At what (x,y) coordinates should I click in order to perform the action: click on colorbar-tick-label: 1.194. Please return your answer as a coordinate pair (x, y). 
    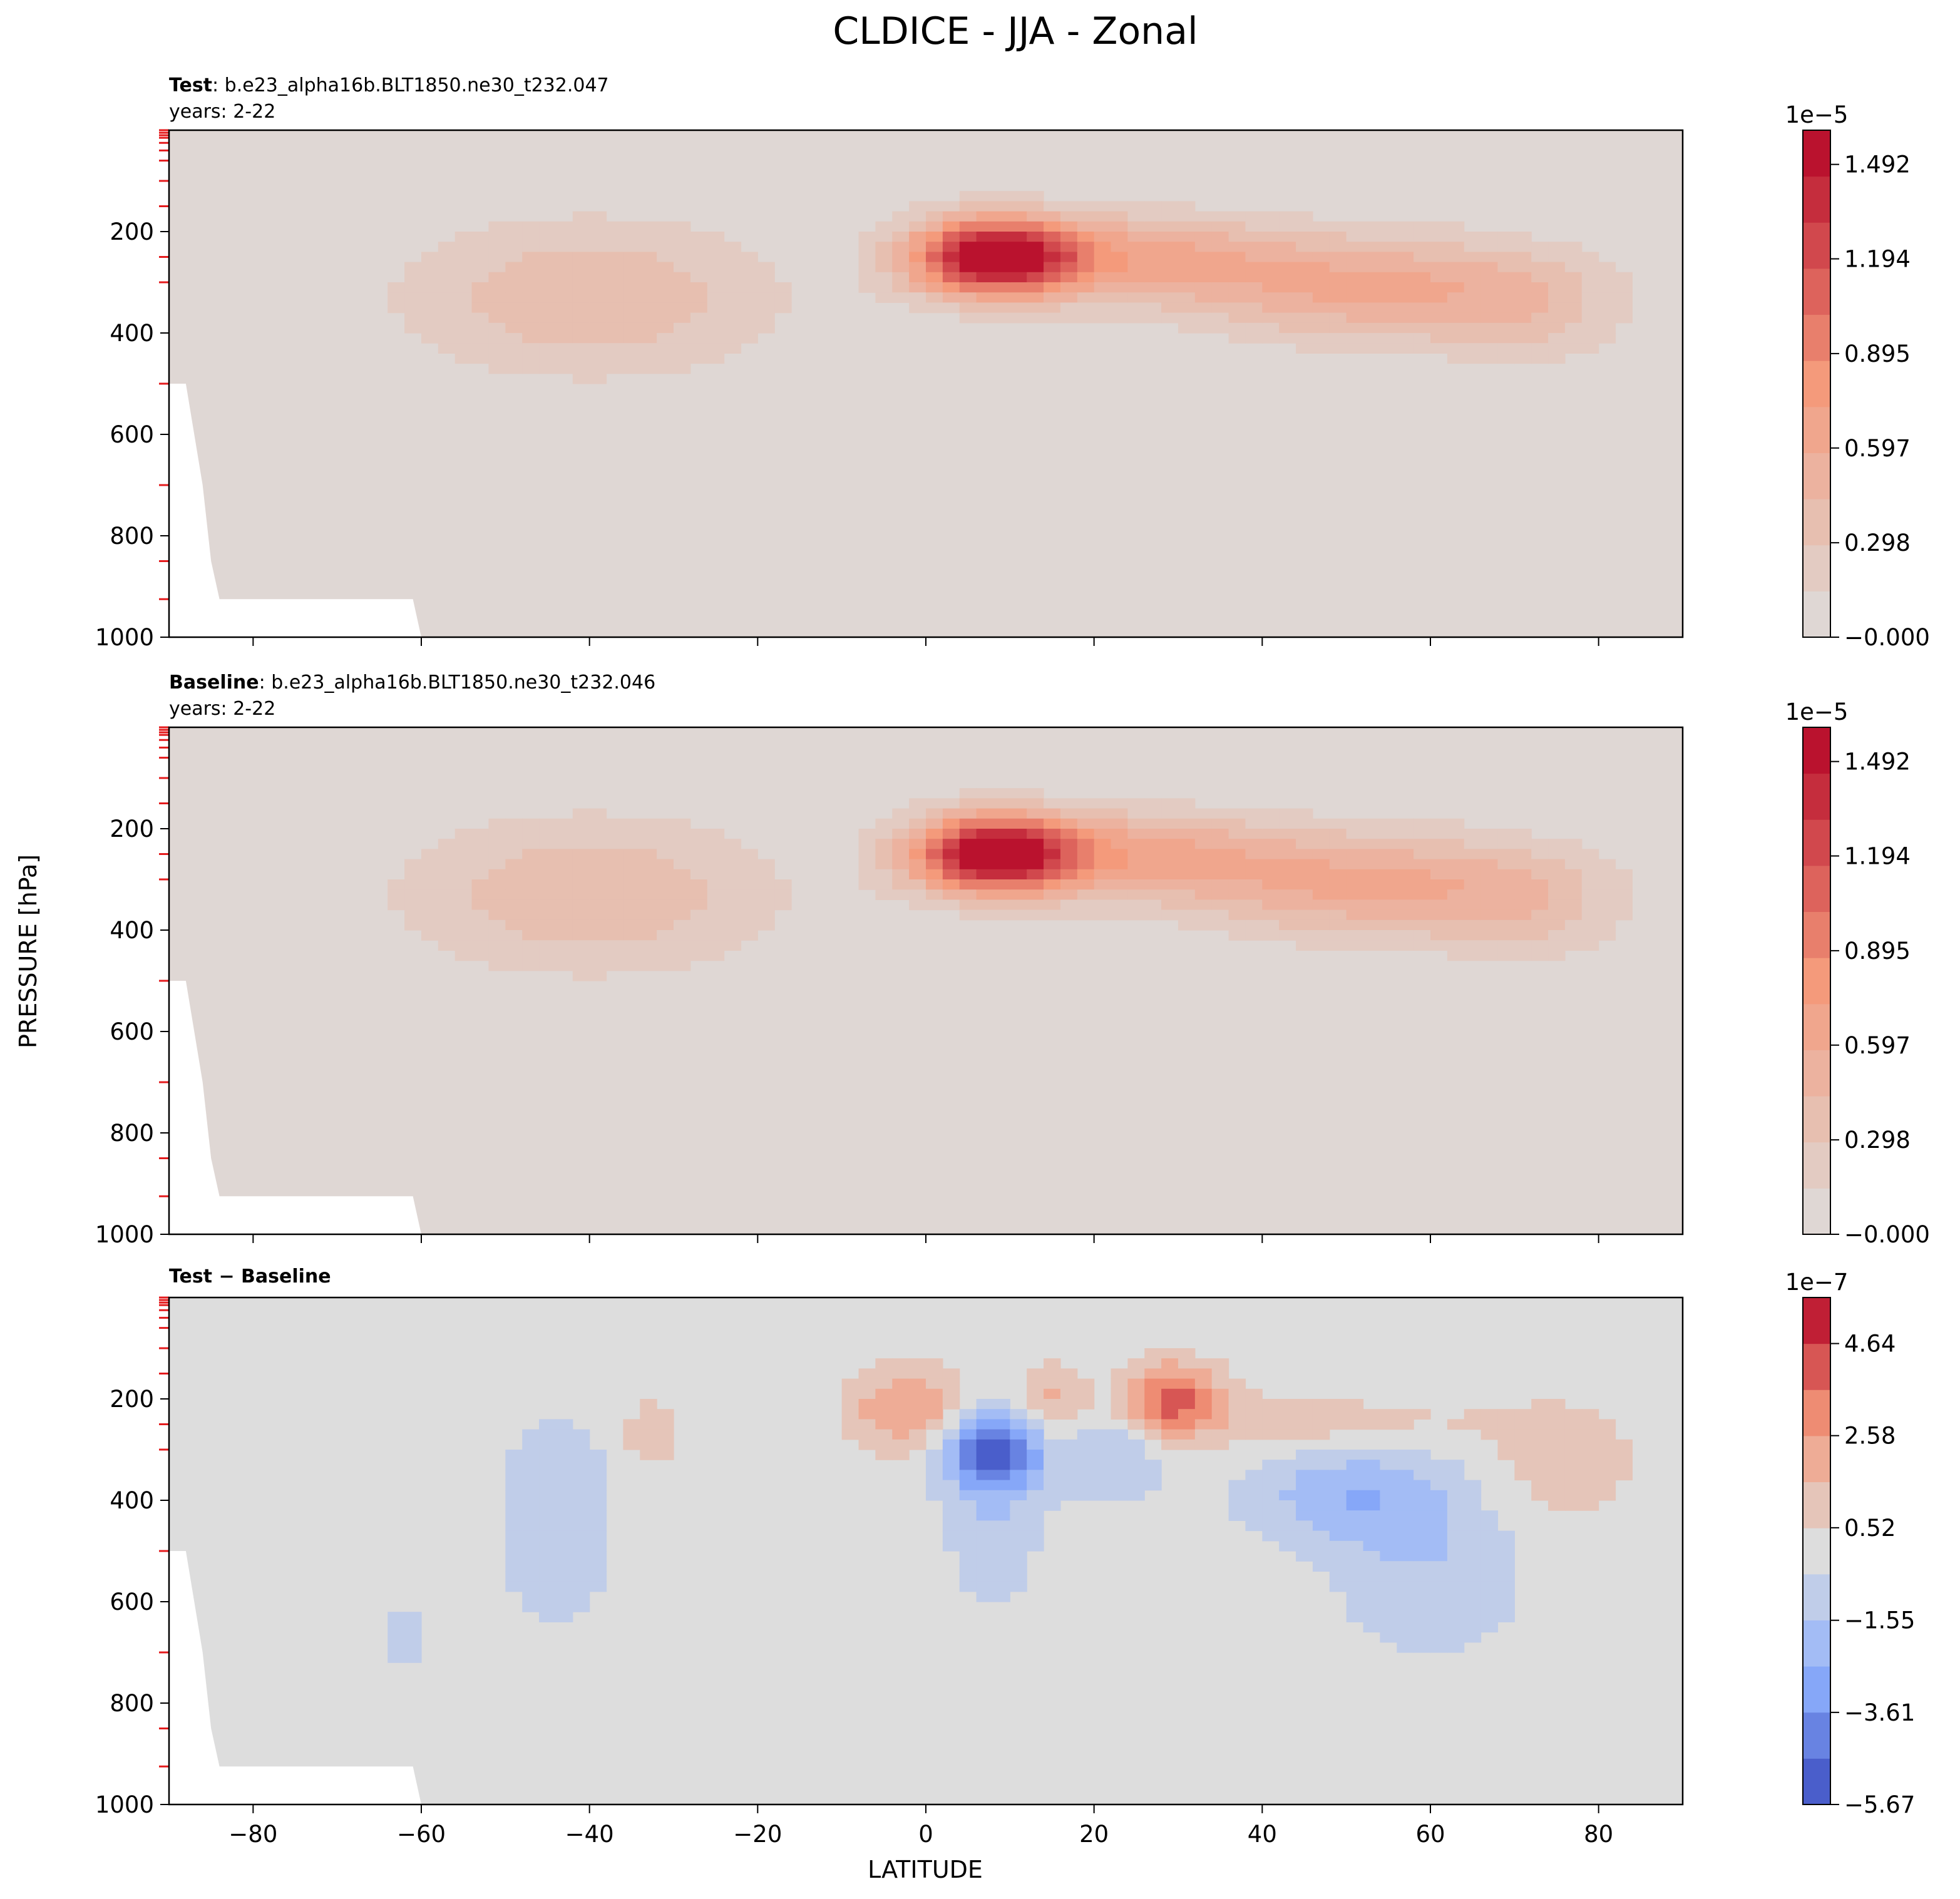
    Looking at the image, I should click on (1877, 856).